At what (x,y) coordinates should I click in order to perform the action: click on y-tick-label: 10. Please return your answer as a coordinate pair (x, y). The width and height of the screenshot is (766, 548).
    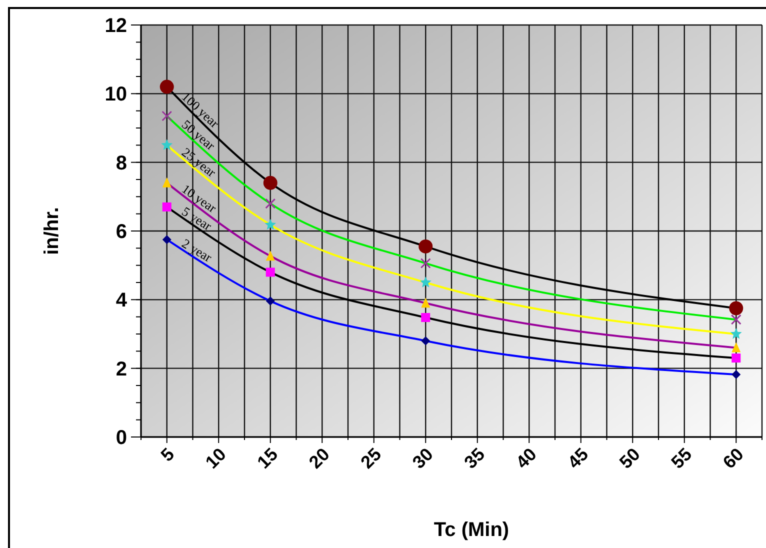
    Looking at the image, I should click on (115, 95).